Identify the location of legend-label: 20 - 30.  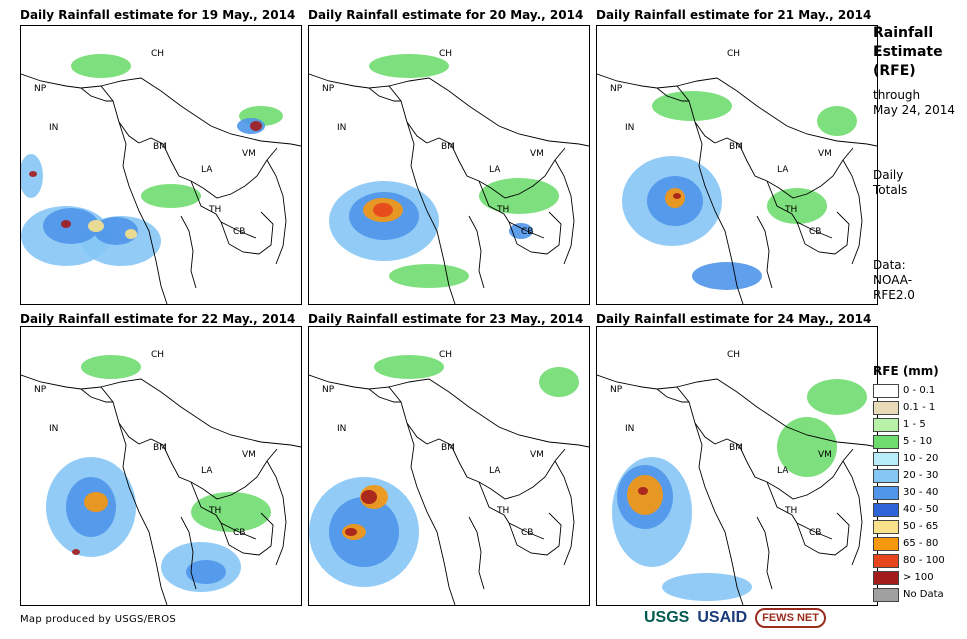
(921, 475).